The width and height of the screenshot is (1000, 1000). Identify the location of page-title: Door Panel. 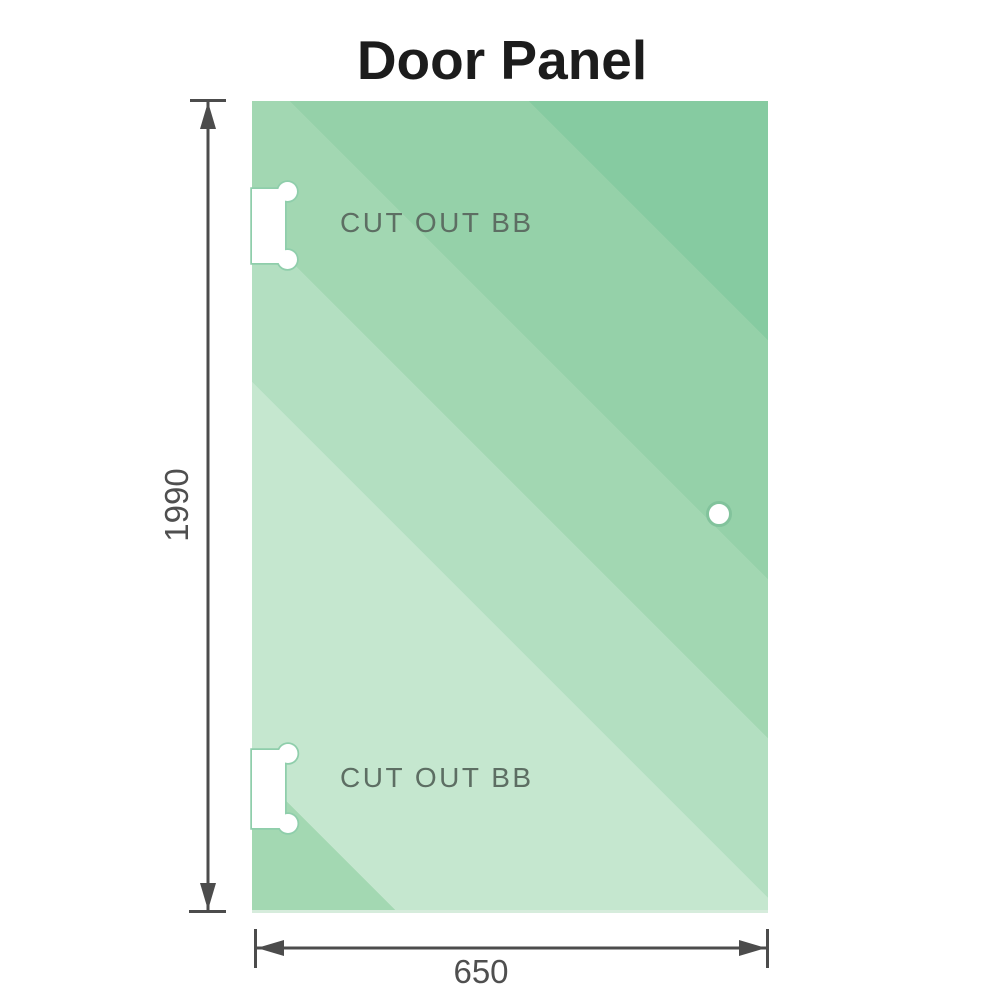
(502, 60).